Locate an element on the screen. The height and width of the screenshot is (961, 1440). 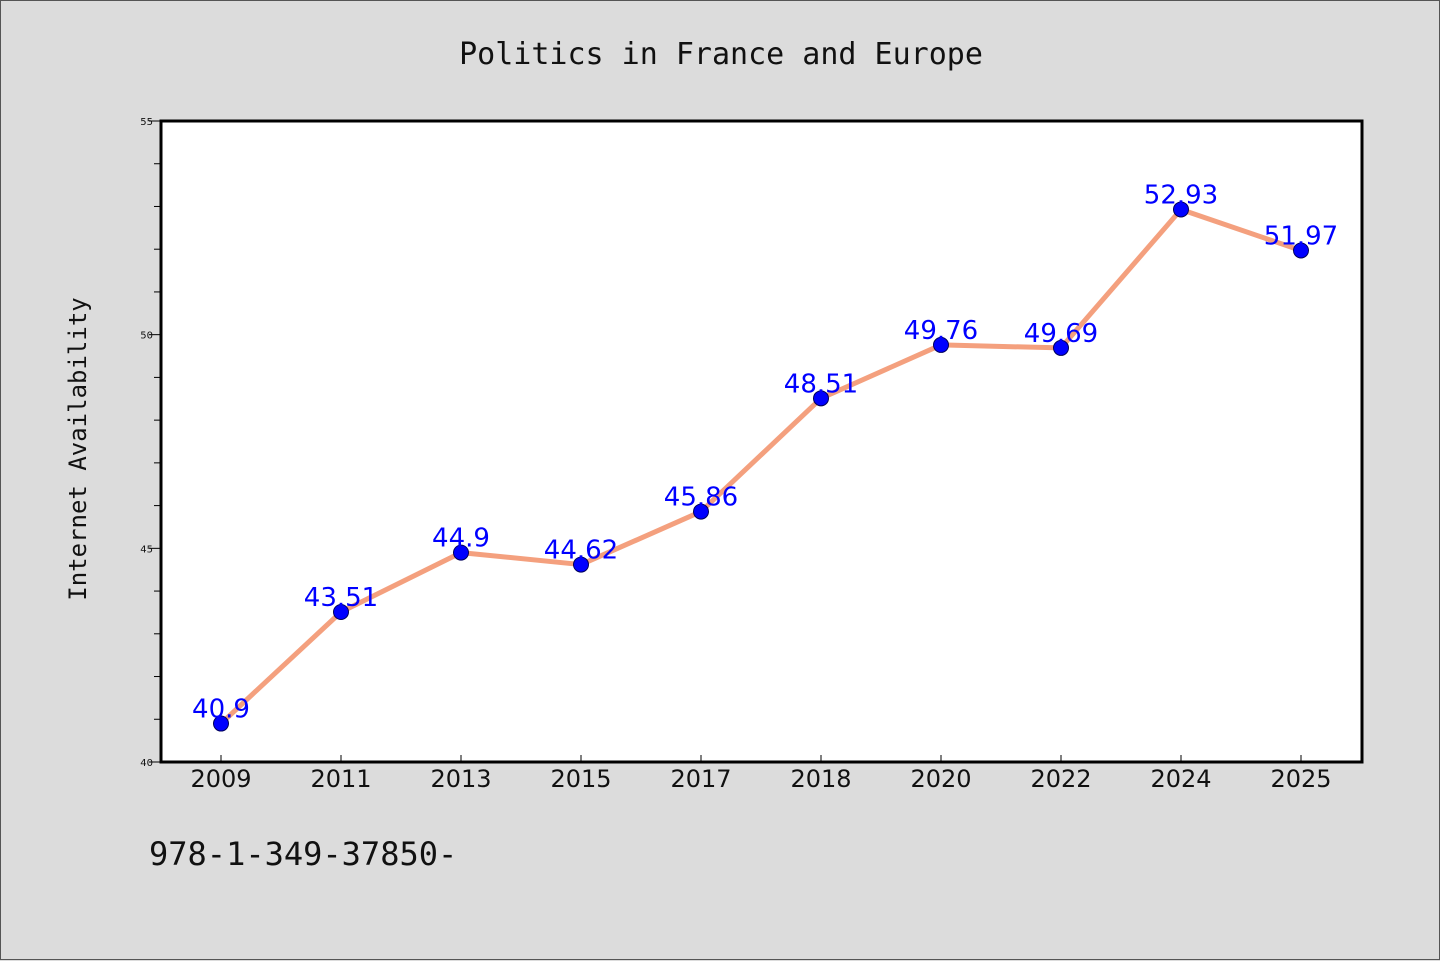
data-label: 51.97 is located at coordinates (1301, 236).